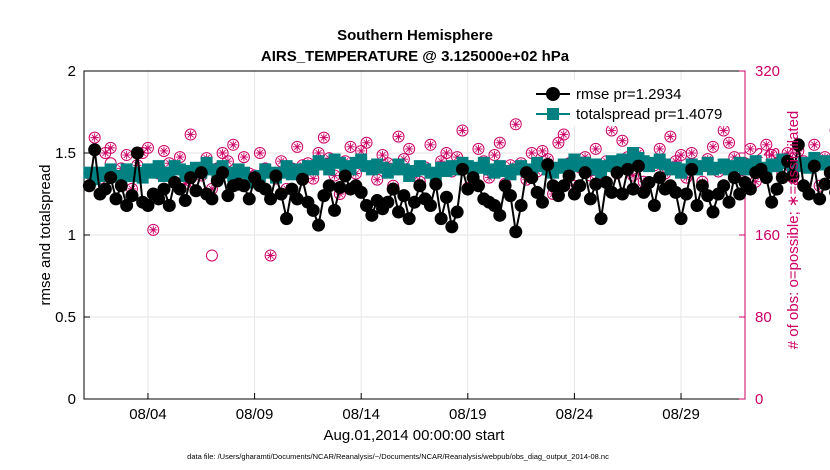  I want to click on x-tick-label: 08/24, so click(575, 414).